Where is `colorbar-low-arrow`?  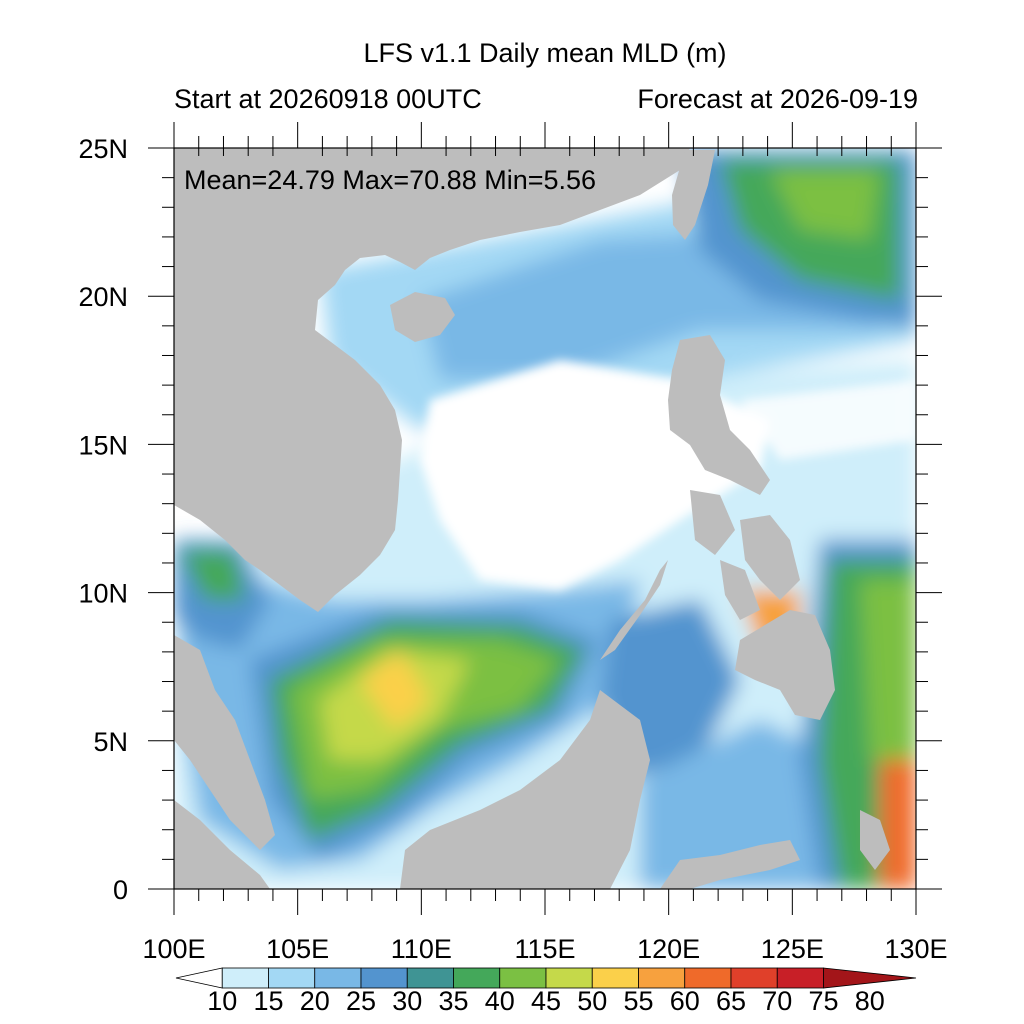 colorbar-low-arrow is located at coordinates (199, 978).